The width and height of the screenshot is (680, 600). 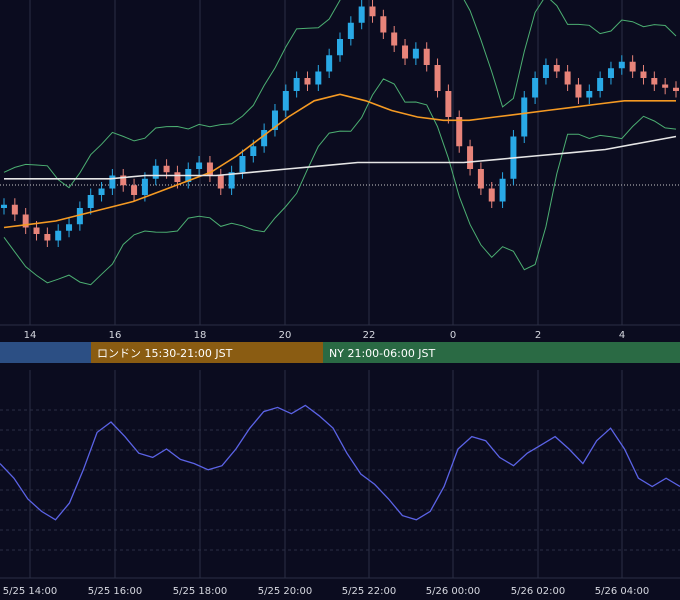 I want to click on session-label-2: NY 21:00-06:00 JST, so click(x=382, y=353).